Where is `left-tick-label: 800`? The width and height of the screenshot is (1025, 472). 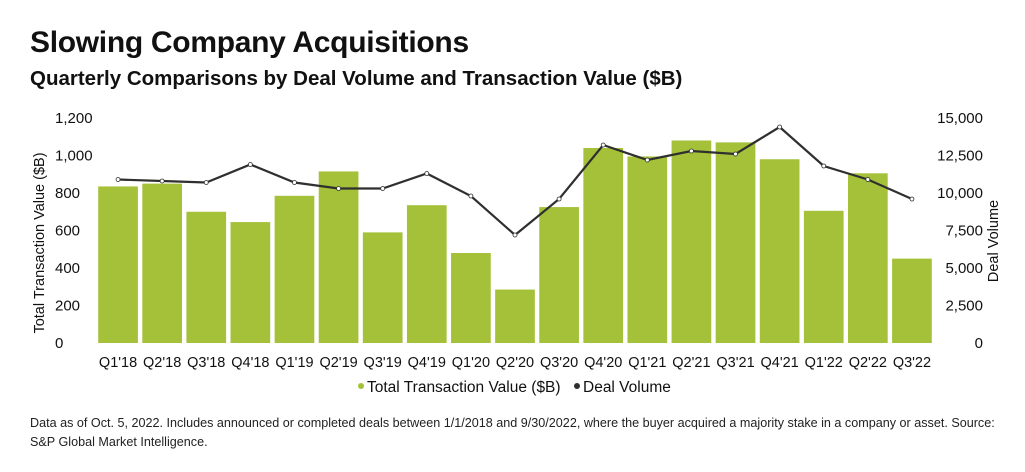
left-tick-label: 800 is located at coordinates (67, 193).